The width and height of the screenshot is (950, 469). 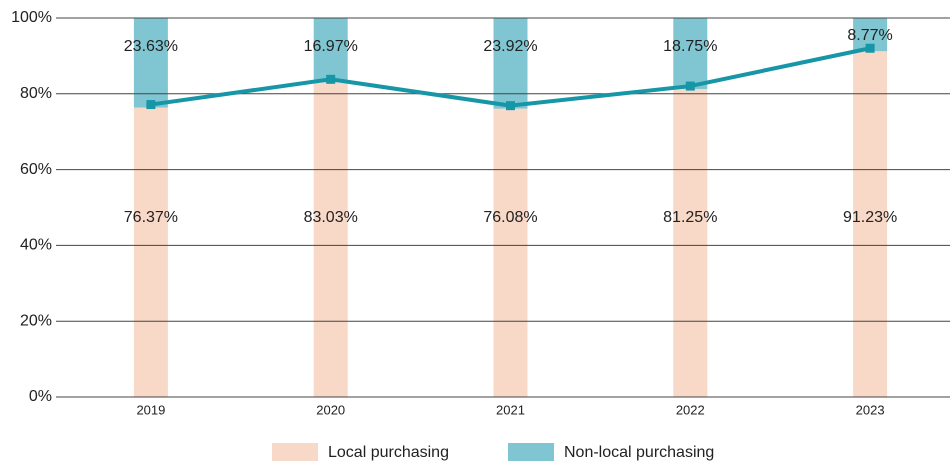 I want to click on data-label: 76.08%, so click(x=510, y=217).